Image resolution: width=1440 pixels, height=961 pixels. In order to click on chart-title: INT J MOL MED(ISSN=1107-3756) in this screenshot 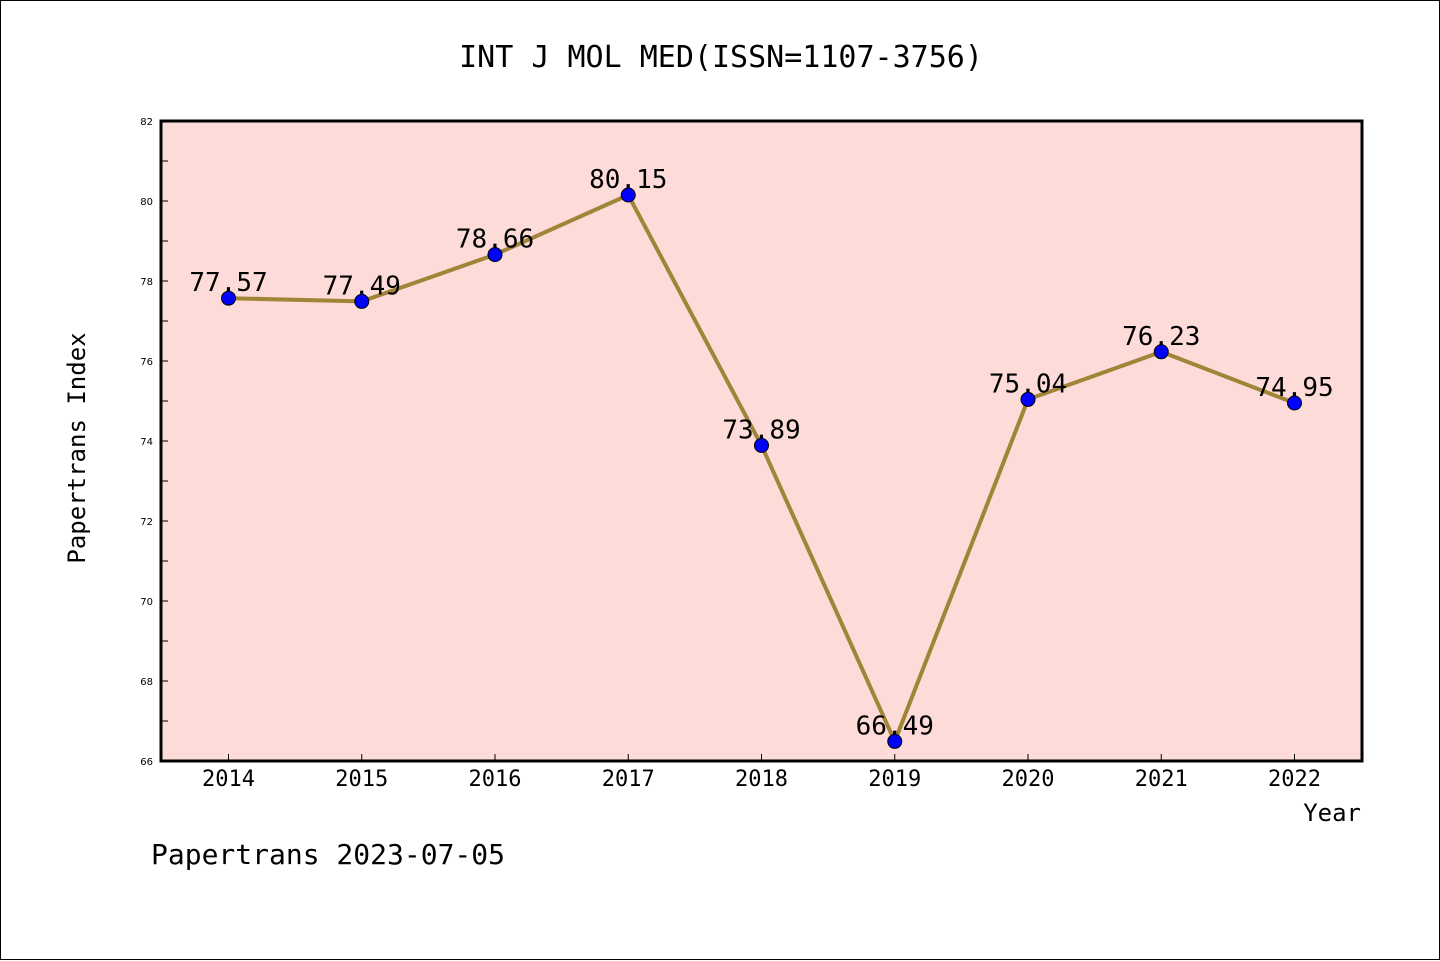, I will do `click(721, 57)`.